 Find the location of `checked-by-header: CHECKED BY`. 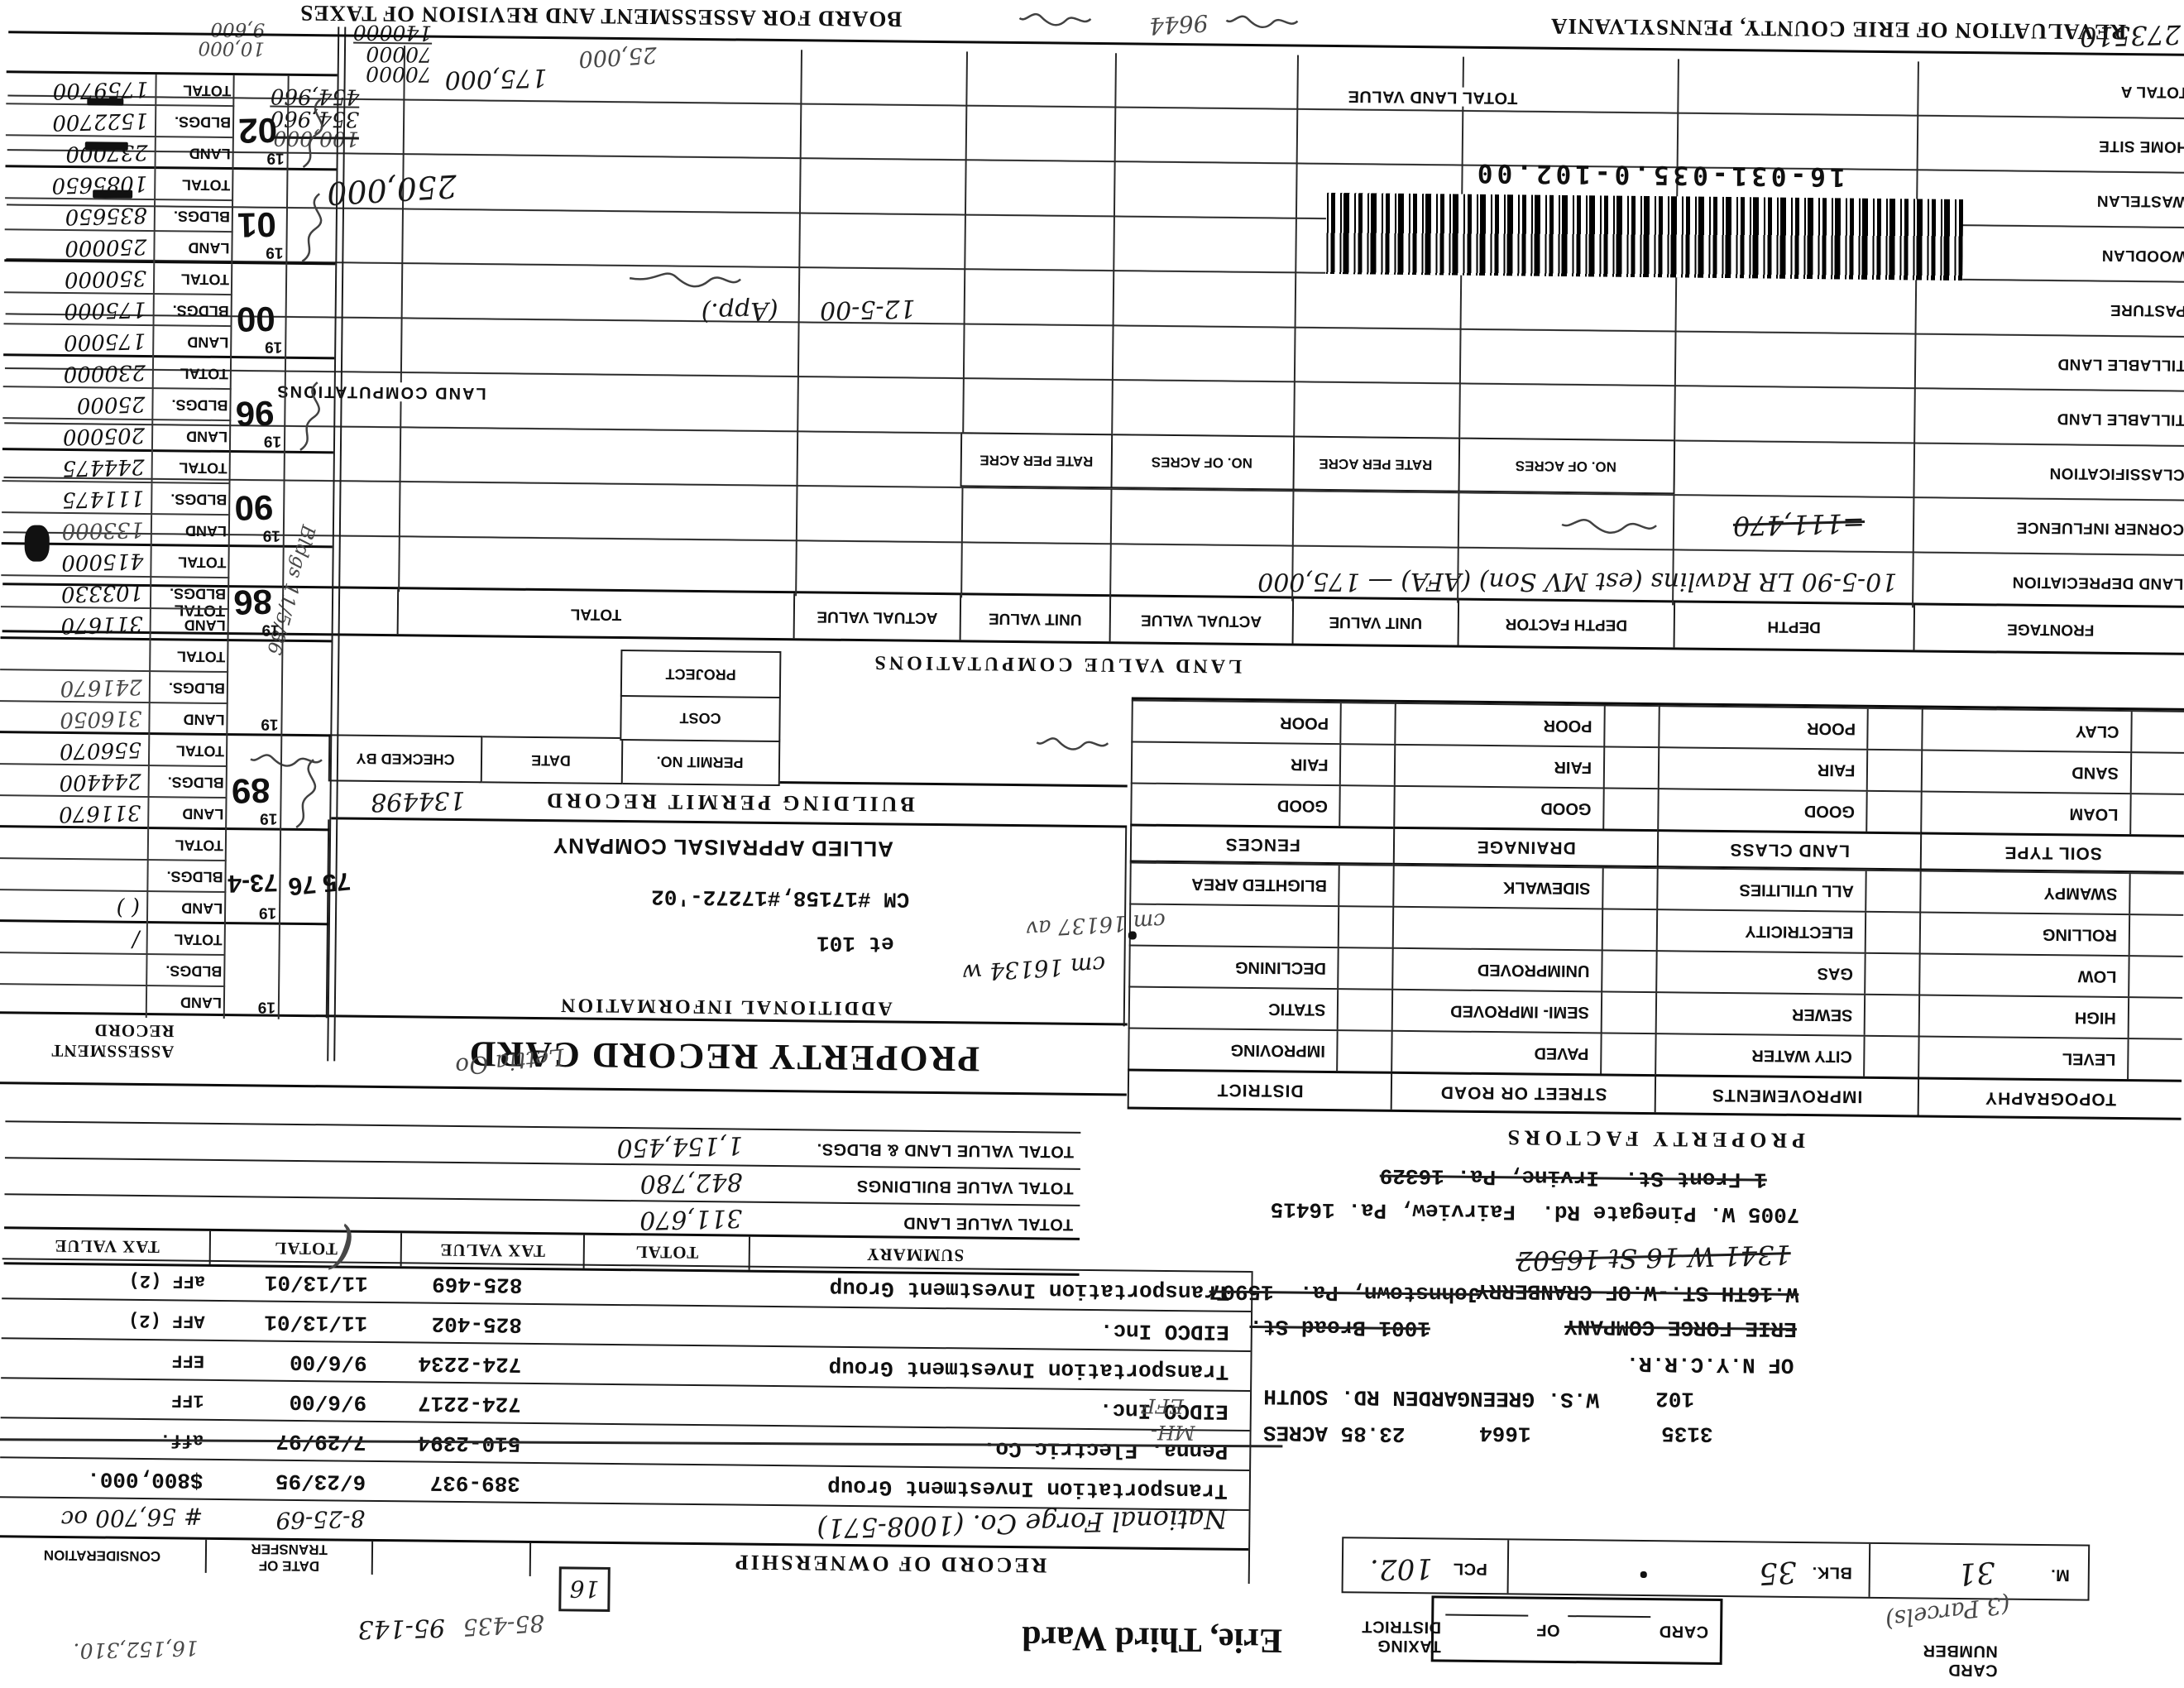

checked-by-header: CHECKED BY is located at coordinates (405, 759).